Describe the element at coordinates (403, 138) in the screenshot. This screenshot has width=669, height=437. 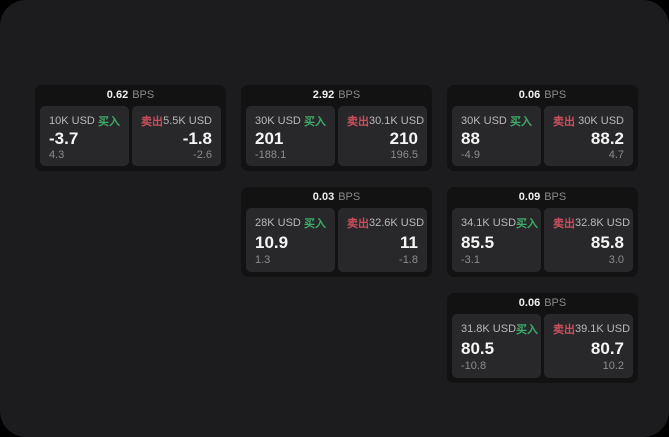
I see `sell-price: 210` at that location.